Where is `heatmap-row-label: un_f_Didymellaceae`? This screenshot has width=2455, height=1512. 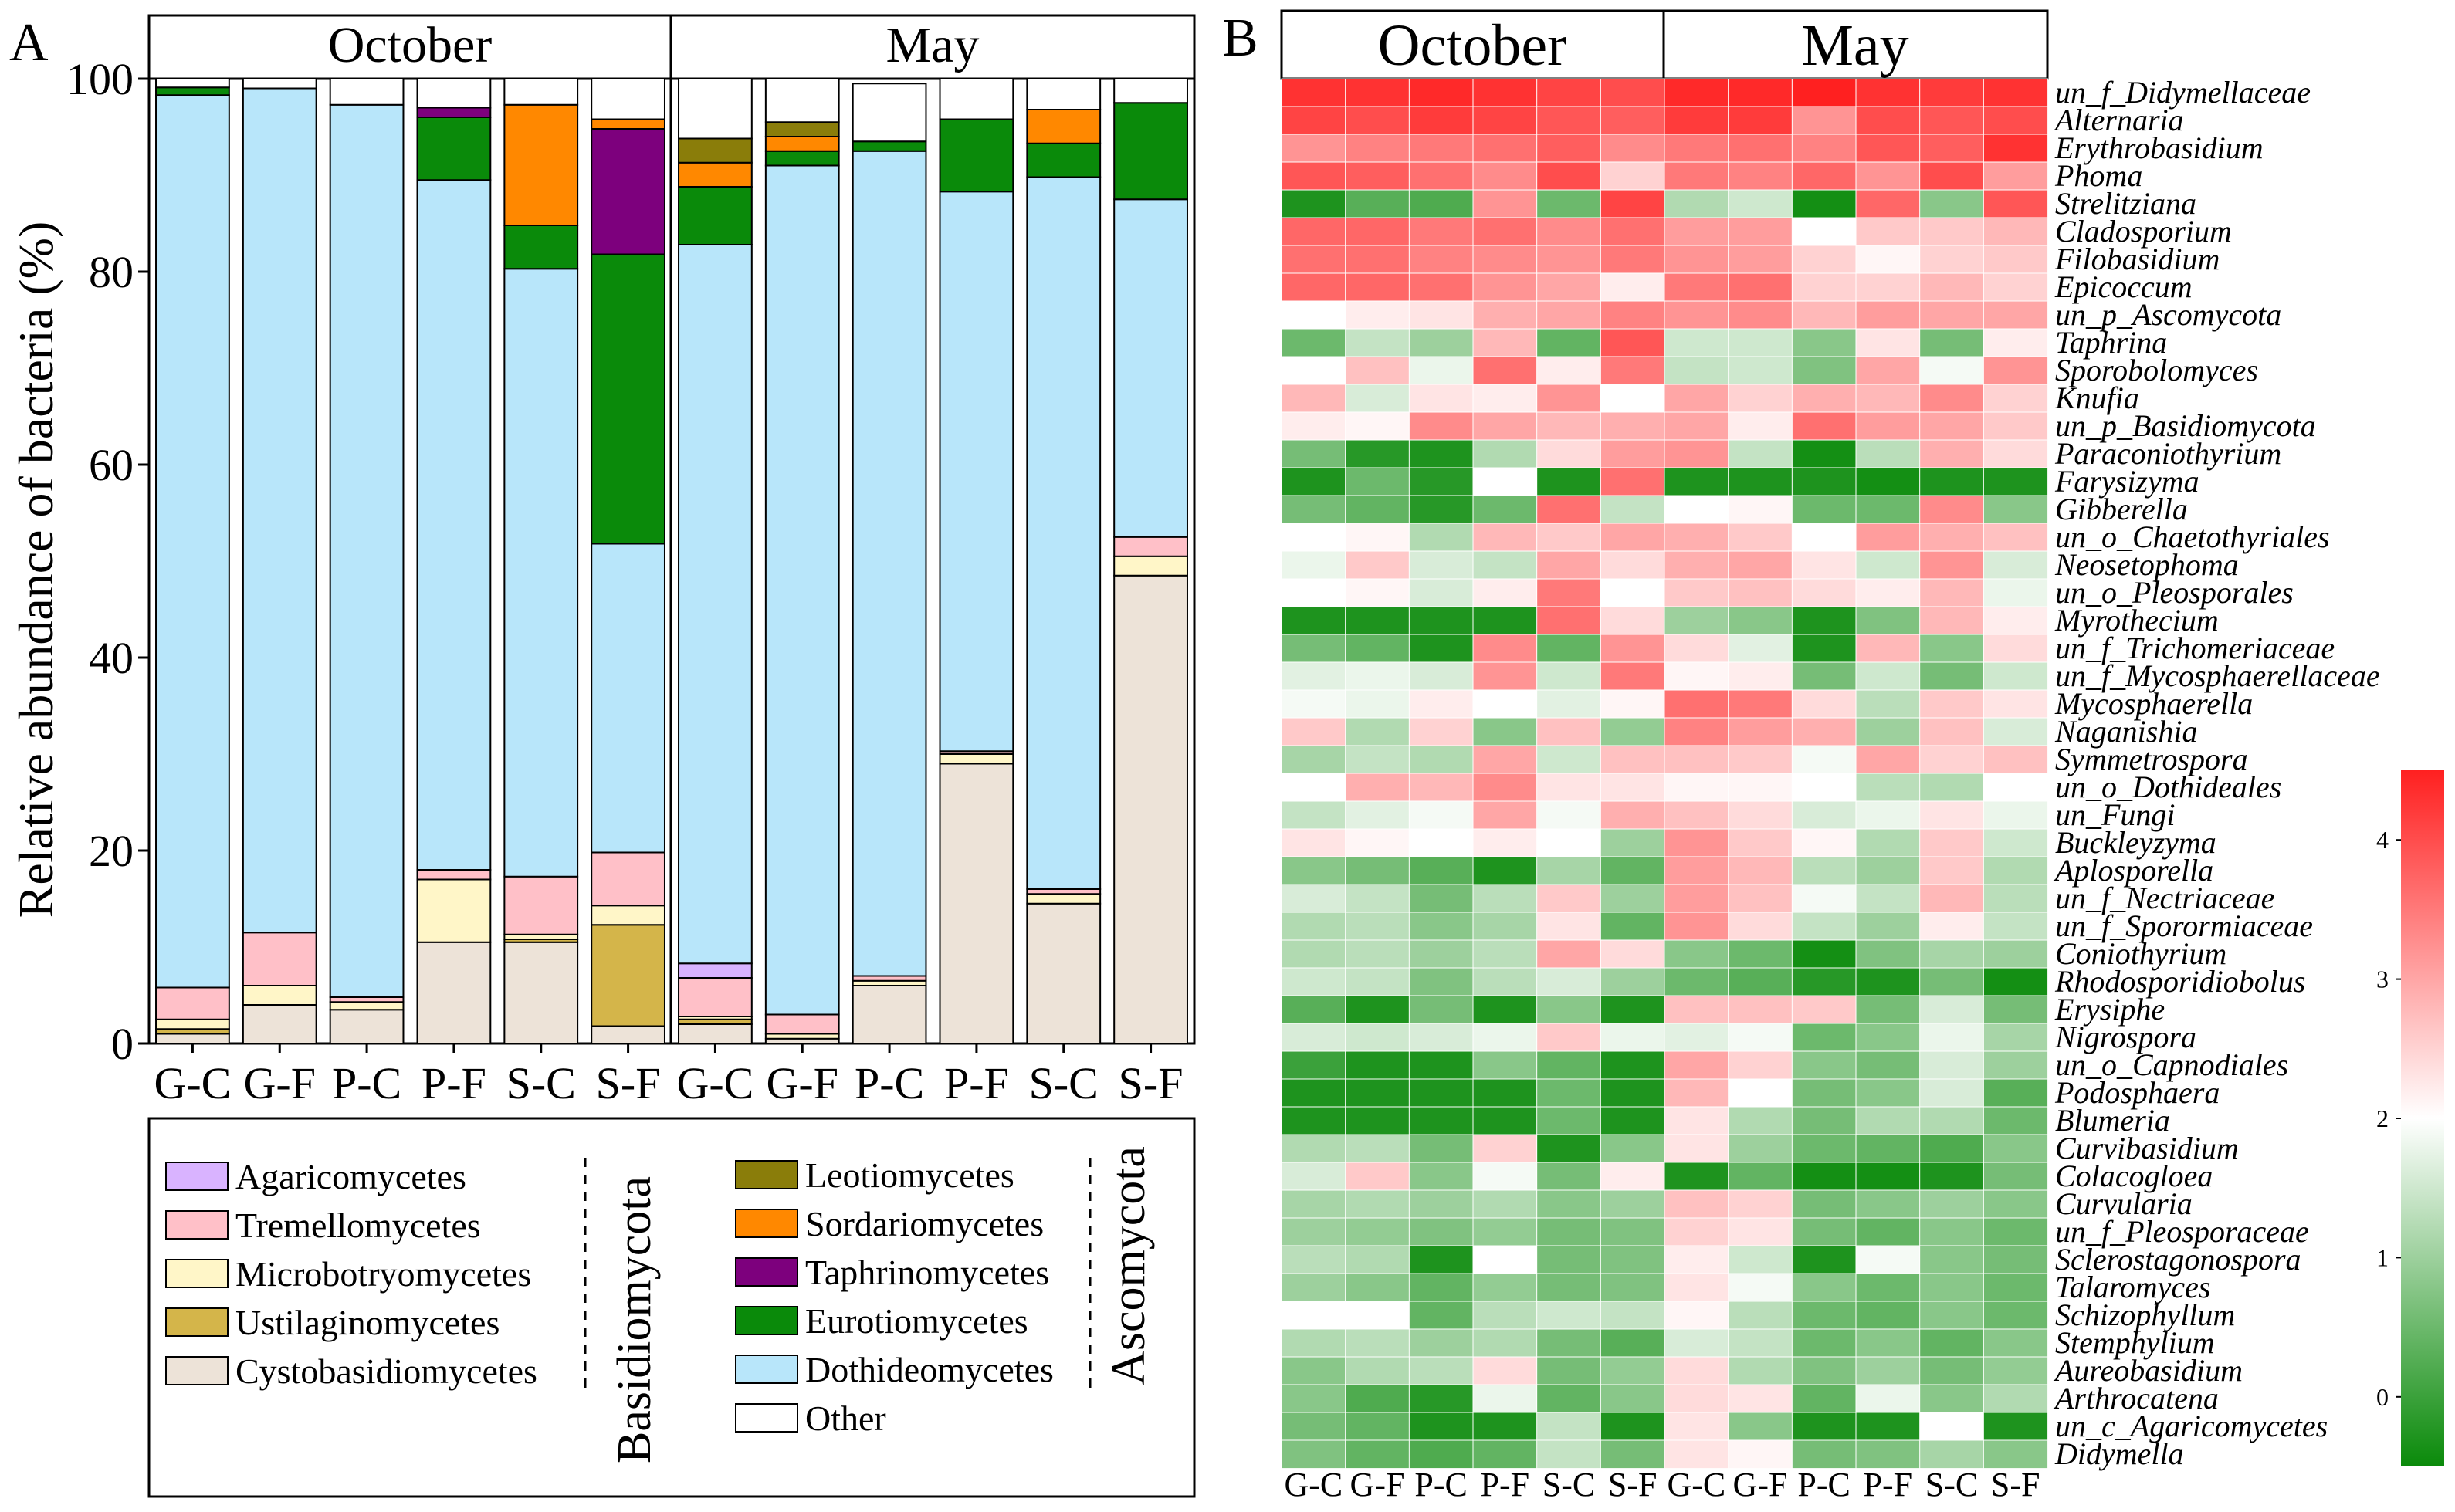 heatmap-row-label: un_f_Didymellaceae is located at coordinates (2183, 92).